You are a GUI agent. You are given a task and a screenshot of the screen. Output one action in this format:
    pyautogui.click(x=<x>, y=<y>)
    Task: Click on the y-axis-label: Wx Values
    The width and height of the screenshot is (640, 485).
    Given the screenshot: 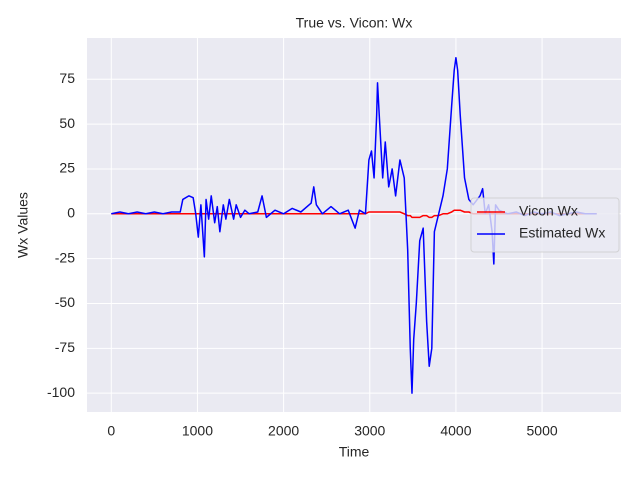 What is the action you would take?
    pyautogui.click(x=23, y=225)
    